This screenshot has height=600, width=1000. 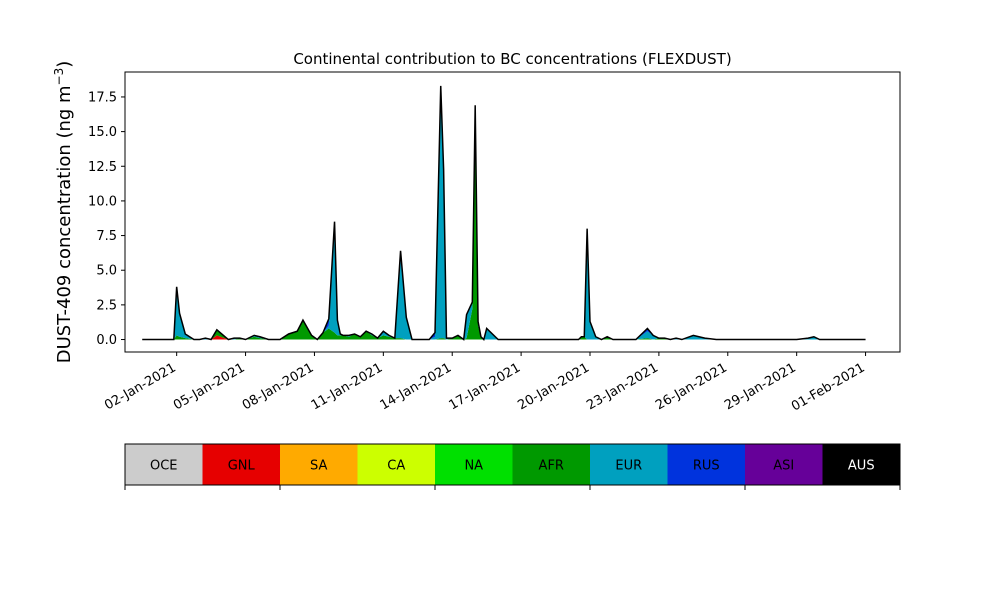 I want to click on x-tick-label: 20-Jan-2021, so click(x=553, y=386).